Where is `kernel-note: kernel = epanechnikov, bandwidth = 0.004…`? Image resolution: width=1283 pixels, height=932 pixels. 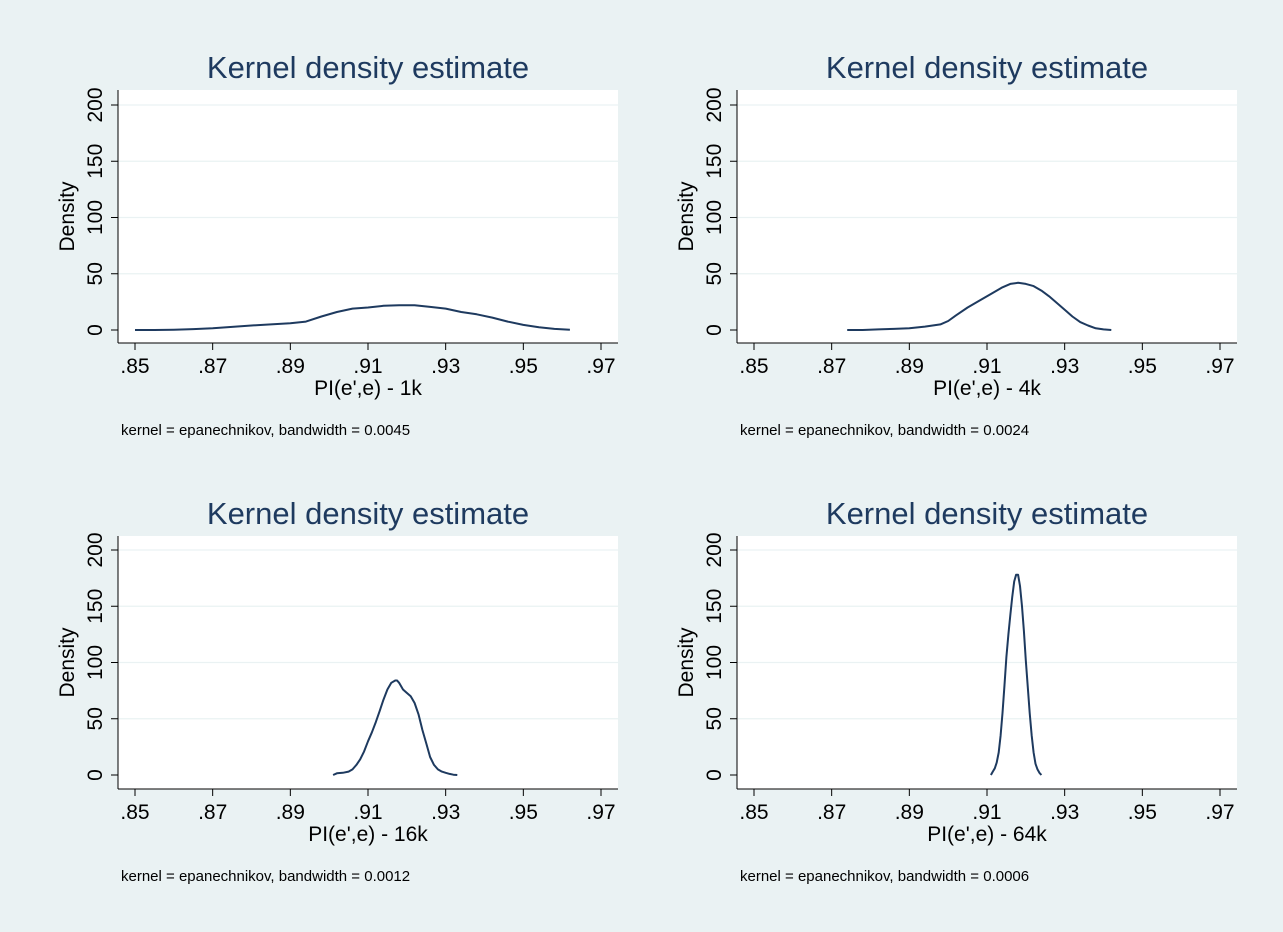
kernel-note: kernel = epanechnikov, bandwidth = 0.004… is located at coordinates (265, 430).